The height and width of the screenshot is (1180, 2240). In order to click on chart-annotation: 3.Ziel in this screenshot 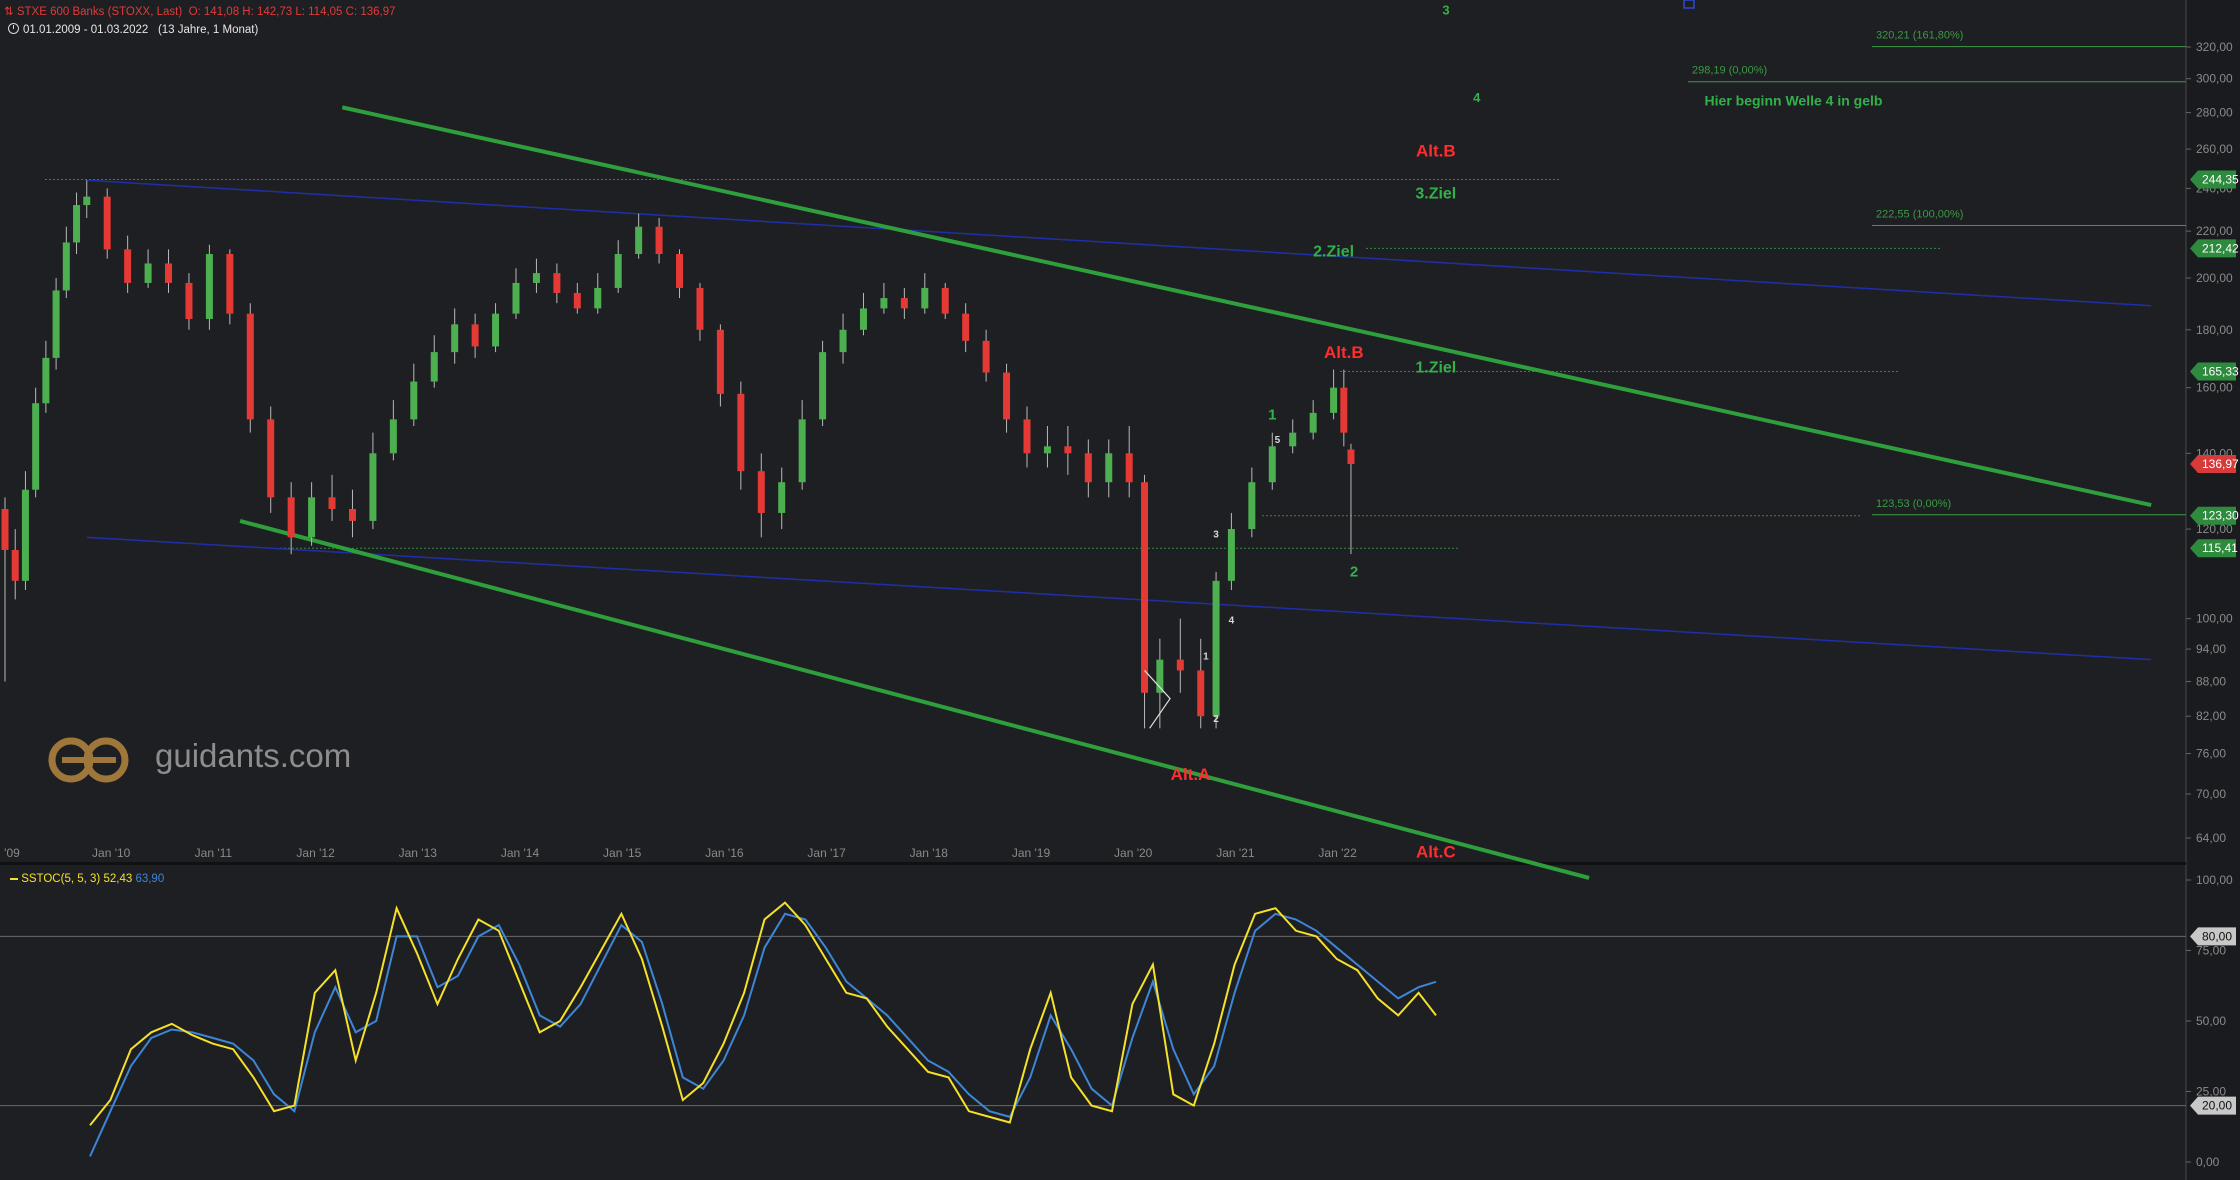, I will do `click(1435, 194)`.